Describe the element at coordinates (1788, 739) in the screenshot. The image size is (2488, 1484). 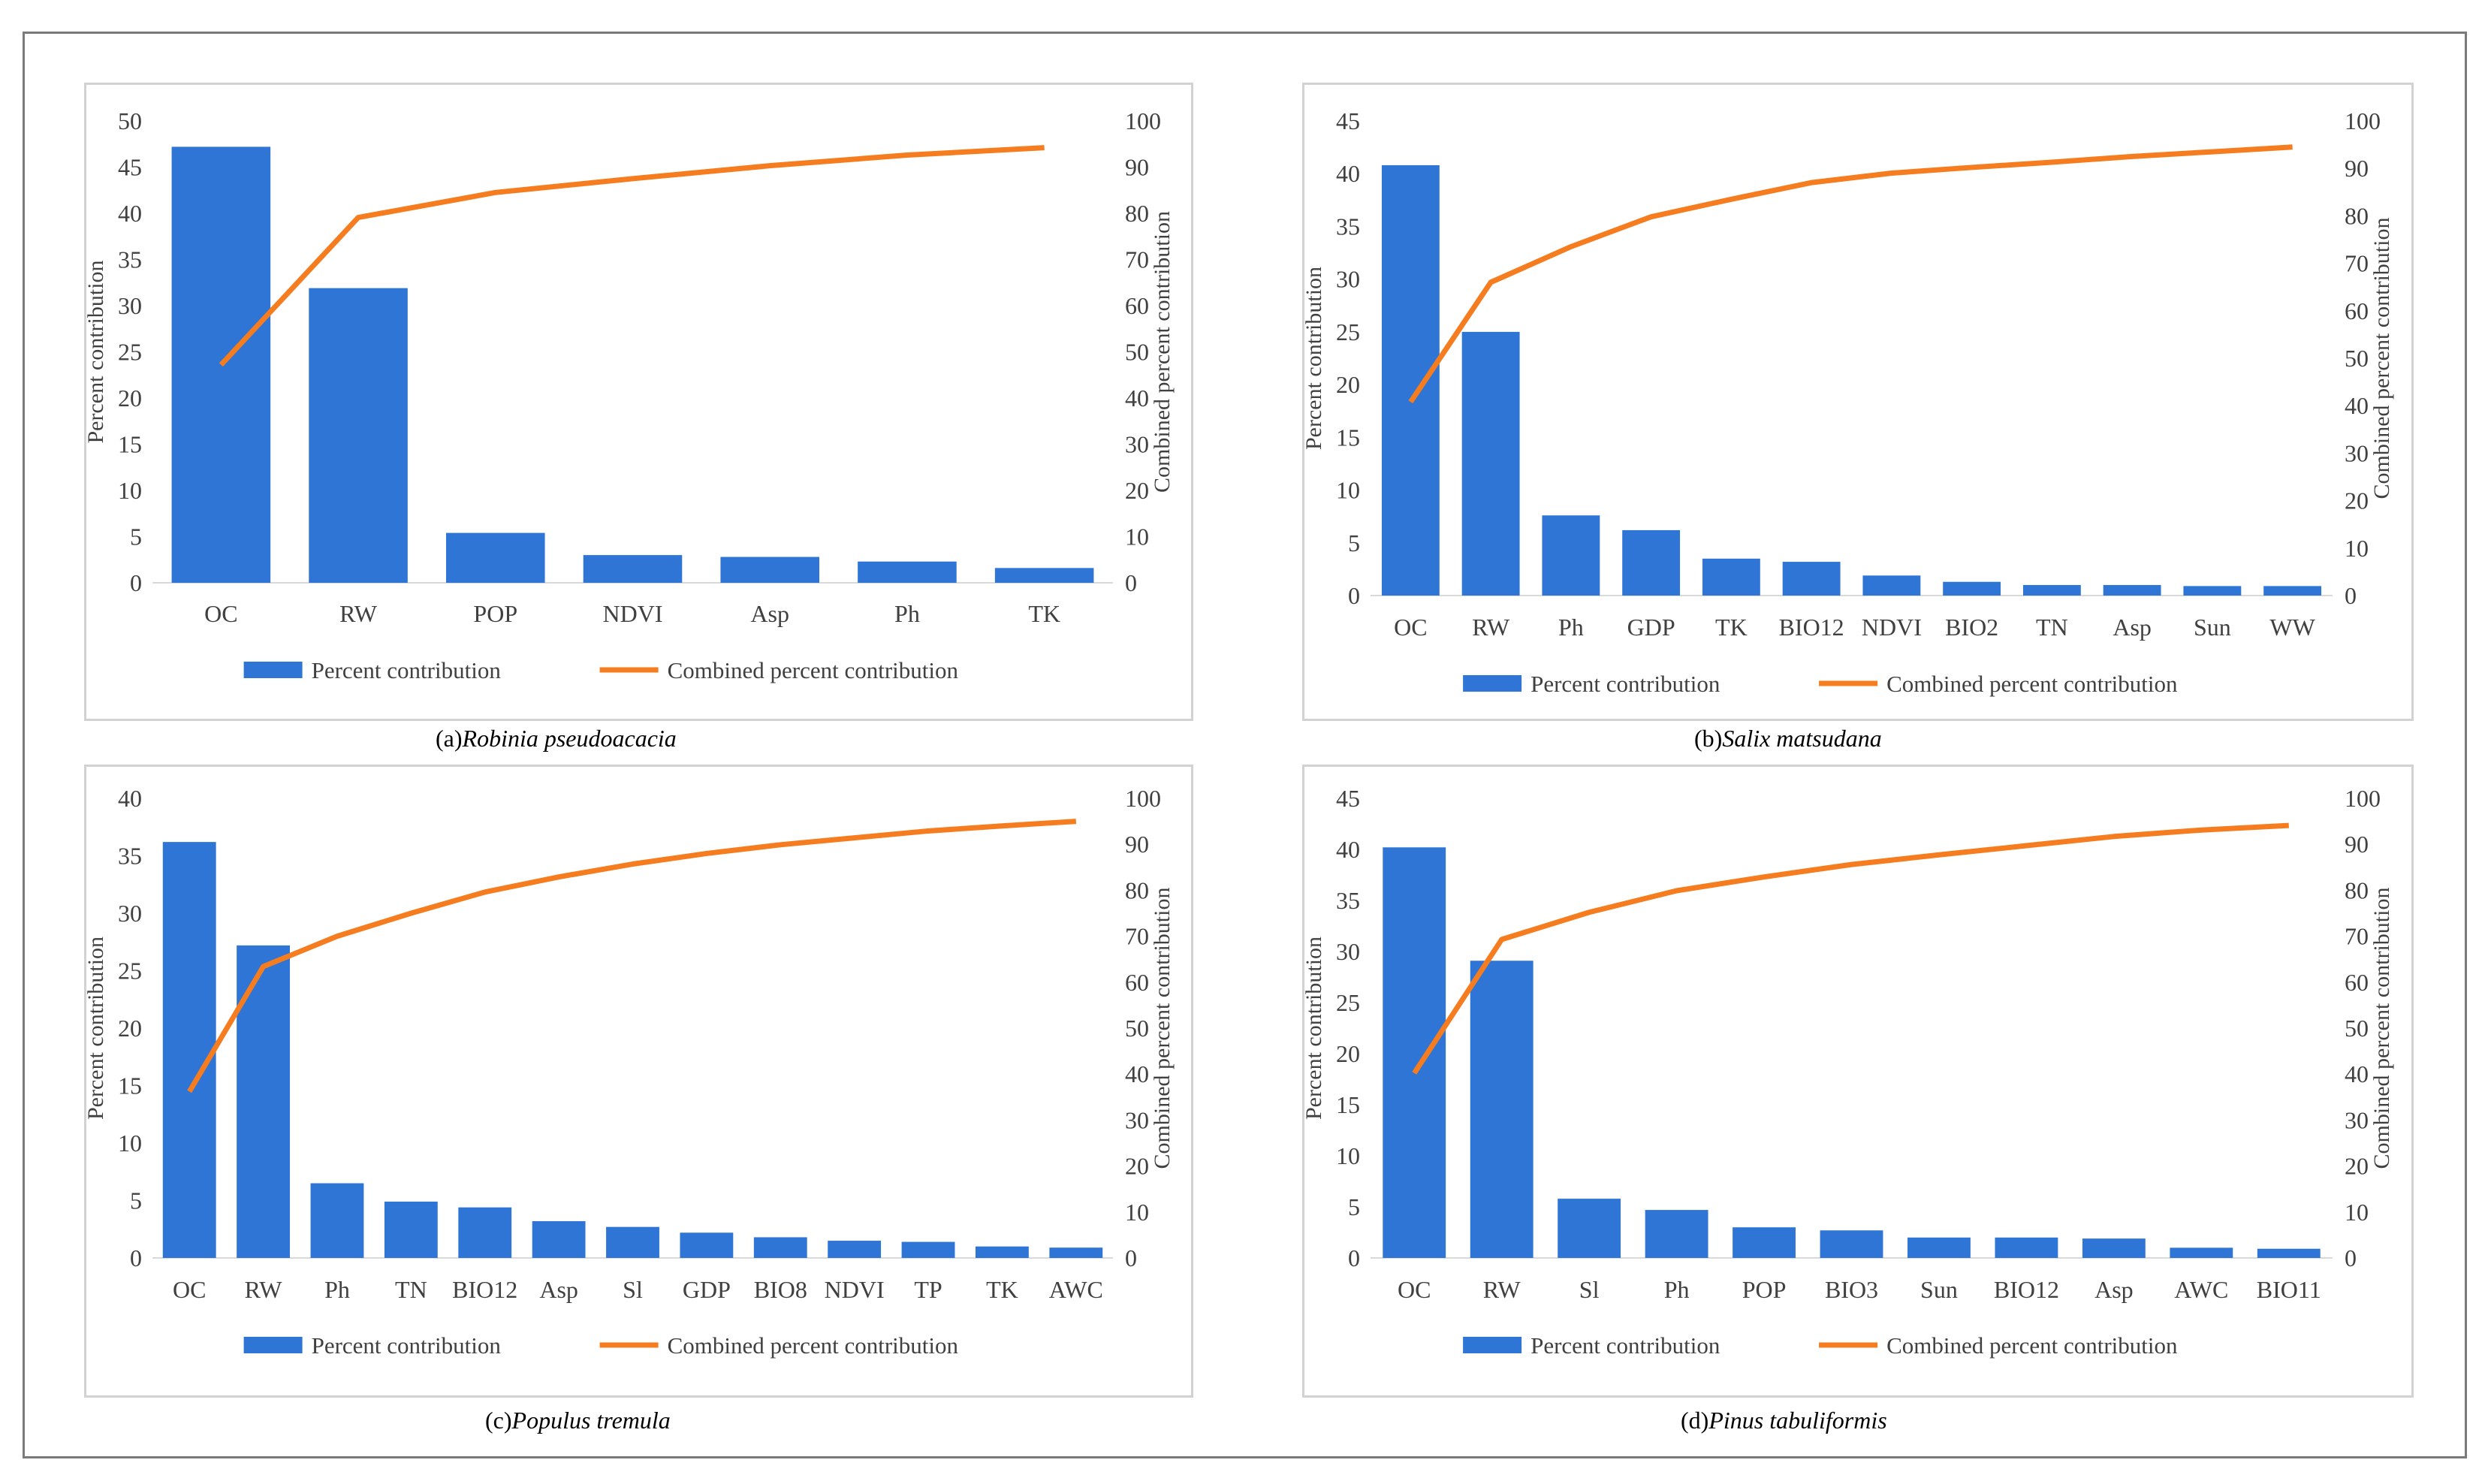
I see `caption-b: (b)Salix matsudana` at that location.